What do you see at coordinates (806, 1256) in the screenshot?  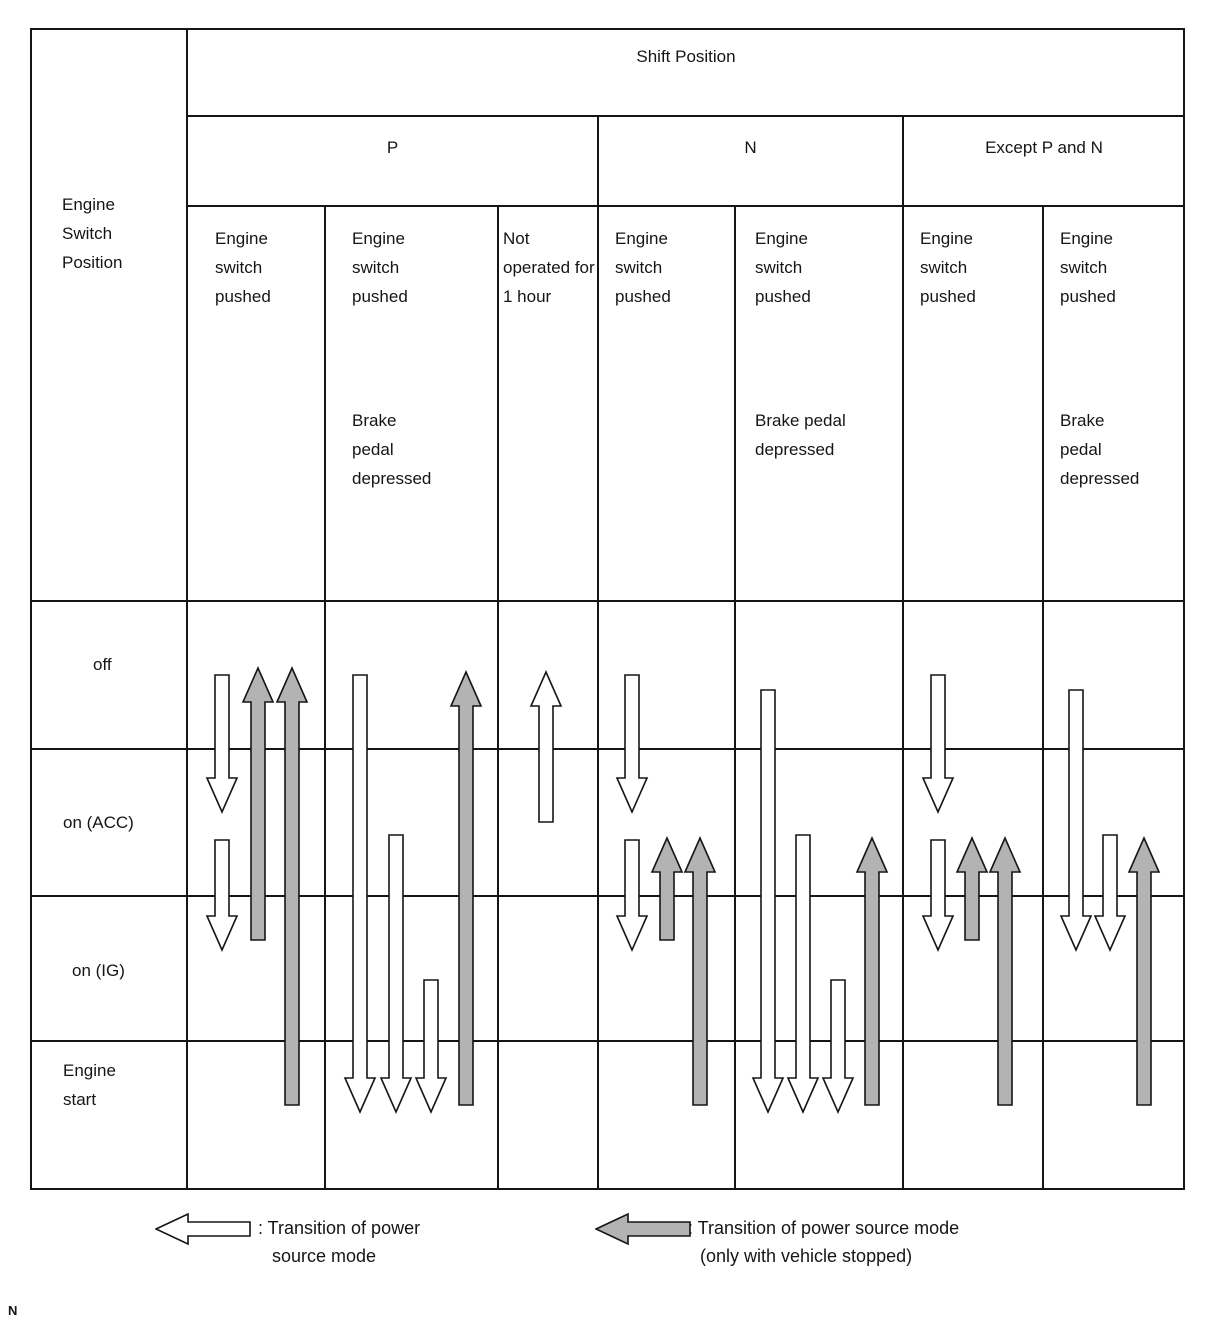 I see `legend-gray-arrow-label-line2: (only with vehicle stopped)` at bounding box center [806, 1256].